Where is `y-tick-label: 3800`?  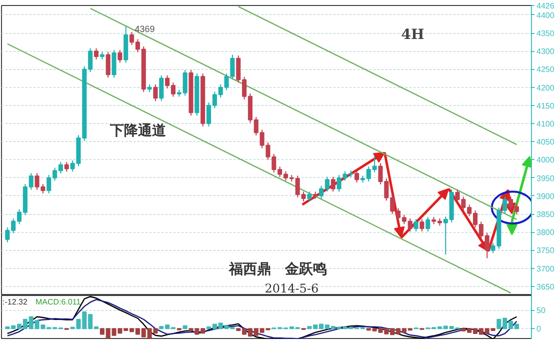 y-tick-label: 3800 is located at coordinates (545, 233).